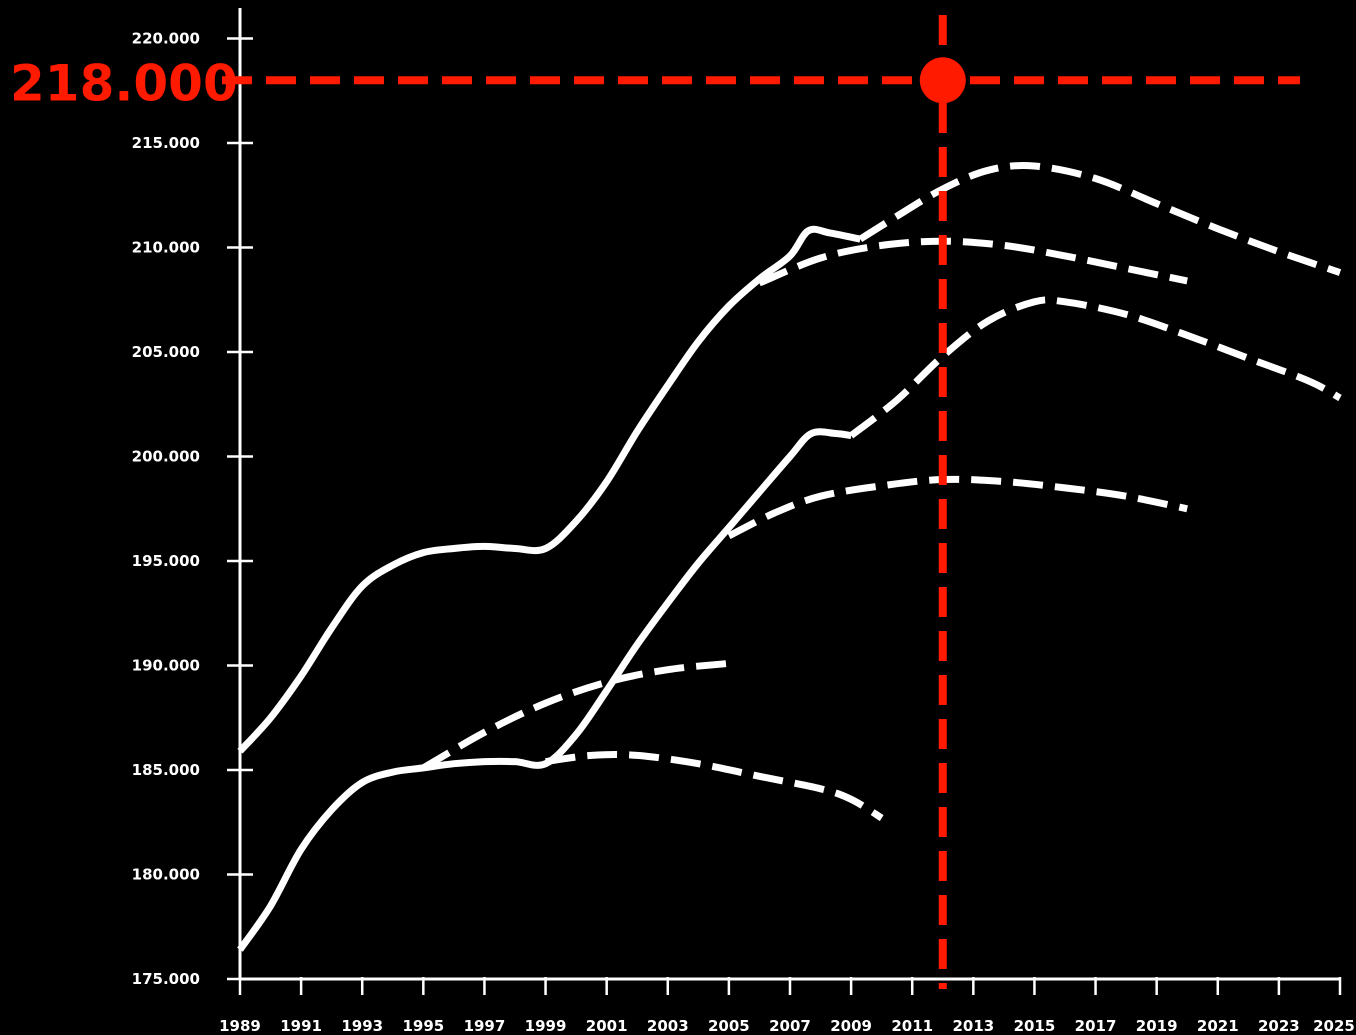  Describe the element at coordinates (362, 1026) in the screenshot. I see `x-tick-label: 1993` at that location.